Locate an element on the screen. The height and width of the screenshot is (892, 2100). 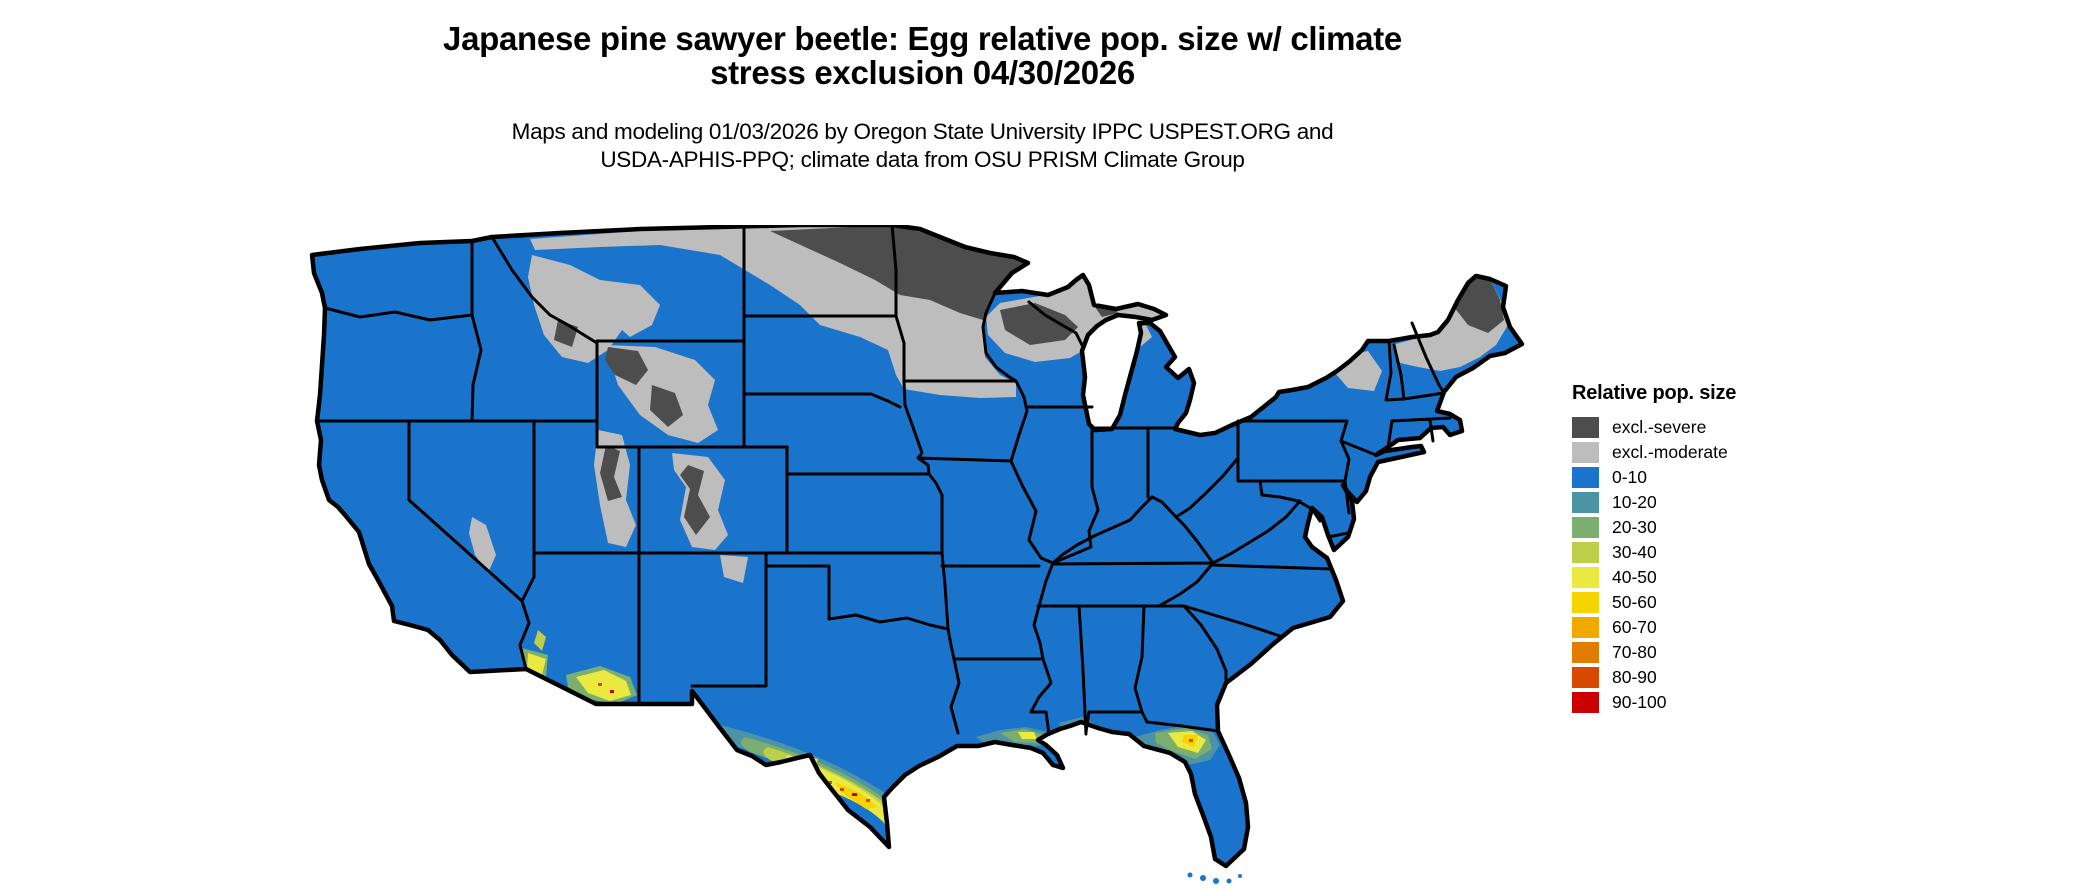
legend-label: 0-10 is located at coordinates (1630, 477).